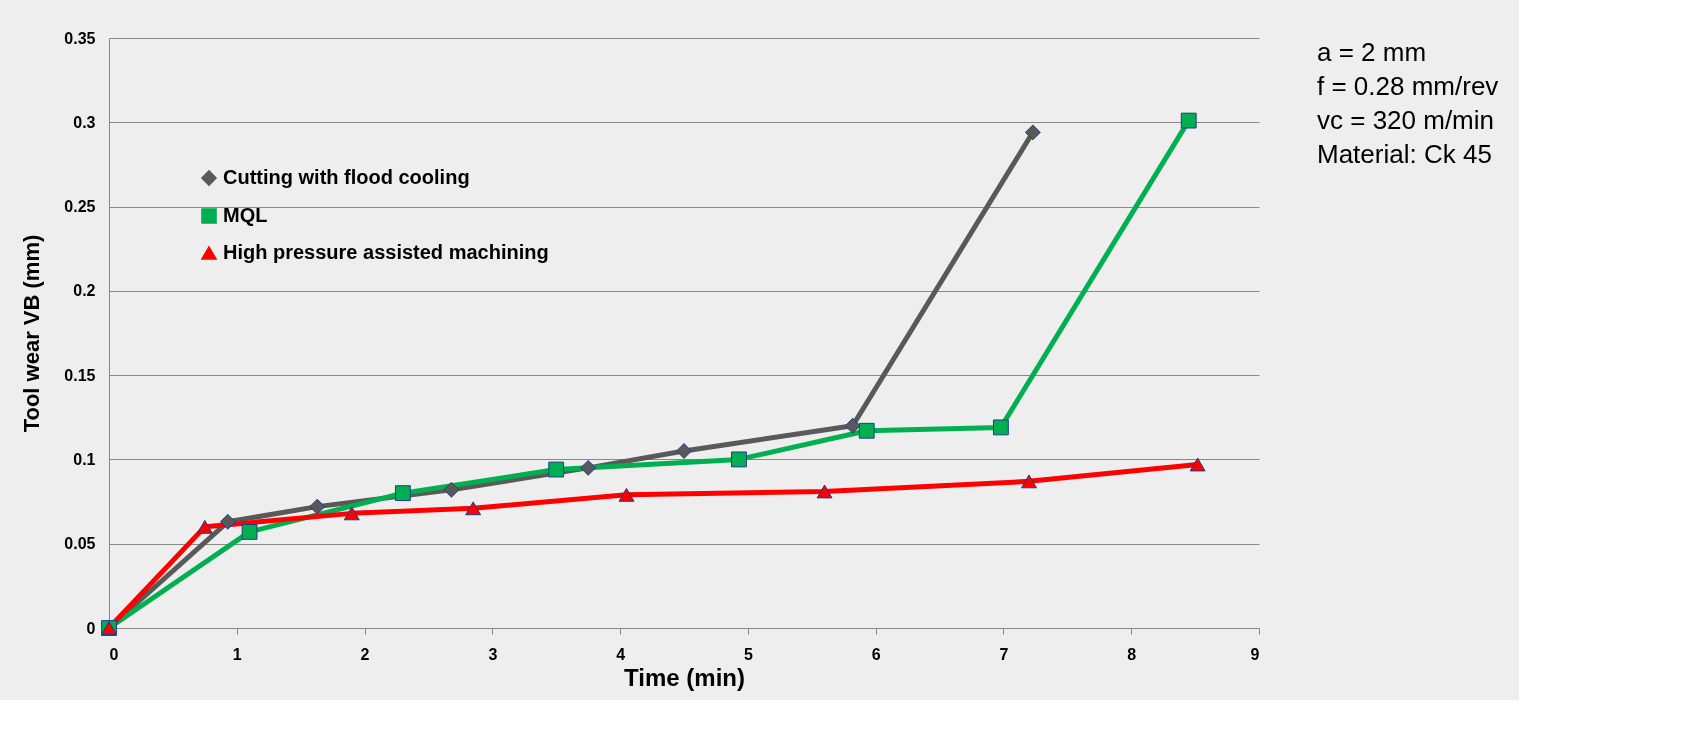 The height and width of the screenshot is (731, 1683). I want to click on y-tick-label: 0.2, so click(84, 291).